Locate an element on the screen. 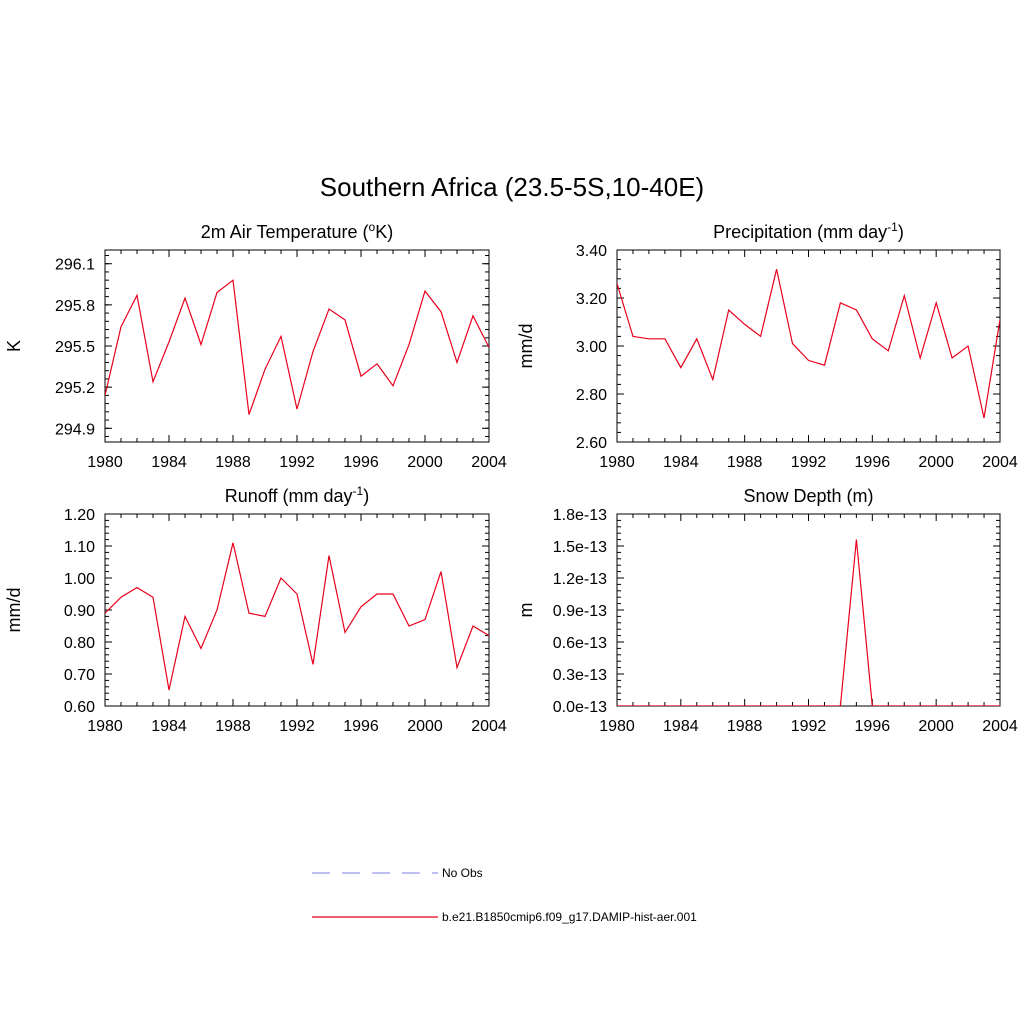  y-tick-label: 3.20 is located at coordinates (591, 299).